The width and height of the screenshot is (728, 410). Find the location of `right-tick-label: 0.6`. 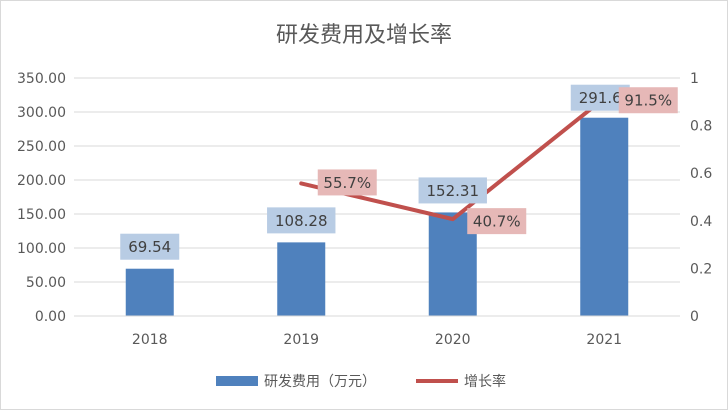

right-tick-label: 0.6 is located at coordinates (701, 174).